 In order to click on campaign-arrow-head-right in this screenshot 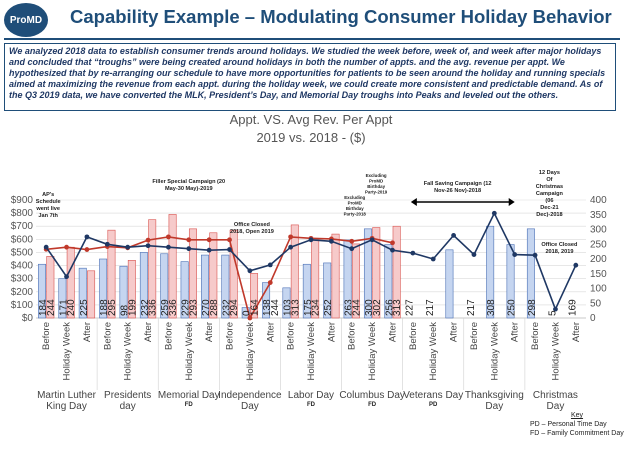, I will do `click(511, 202)`.